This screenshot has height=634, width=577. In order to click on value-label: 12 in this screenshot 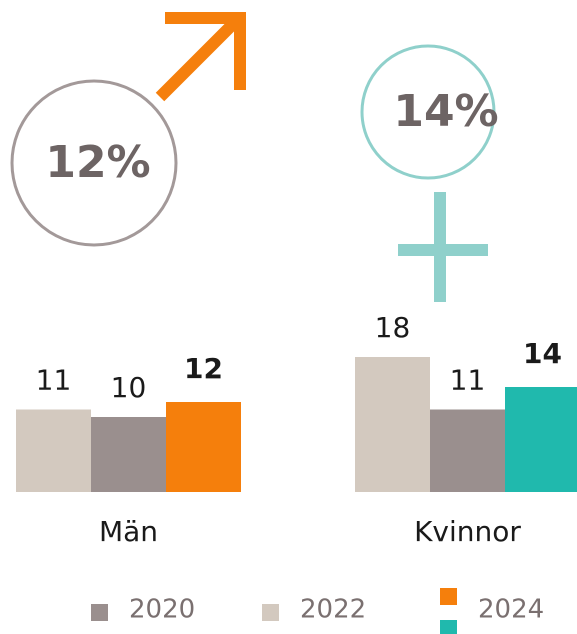, I will do `click(203, 368)`.